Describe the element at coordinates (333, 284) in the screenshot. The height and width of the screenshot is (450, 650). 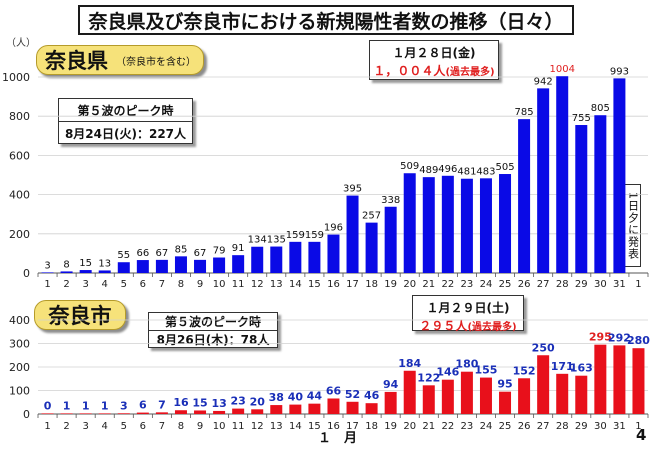
I see `prefecture-x-tick-label: 16` at that location.